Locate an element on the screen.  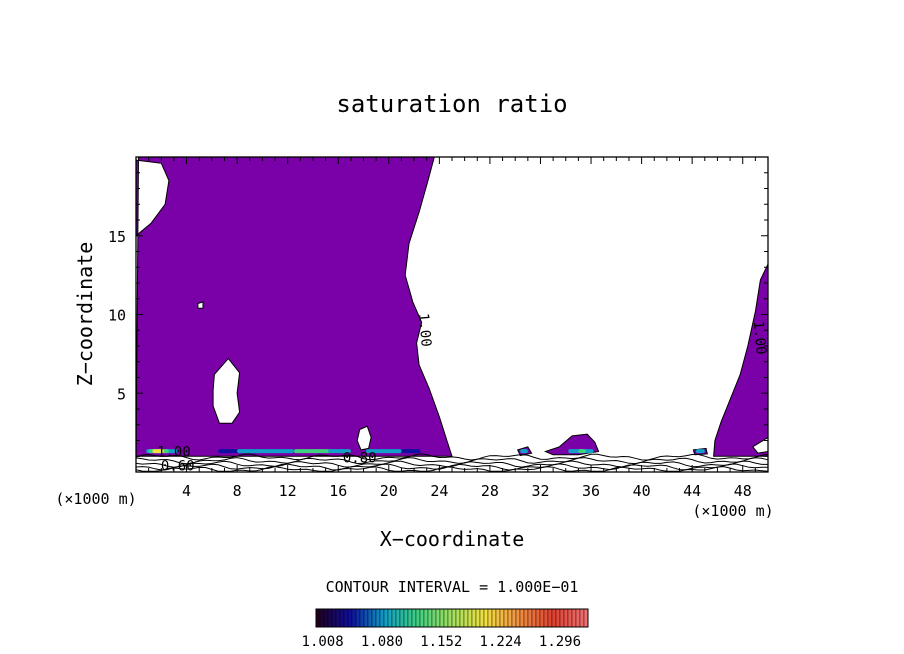
x-tick-label: 24 is located at coordinates (439, 491).